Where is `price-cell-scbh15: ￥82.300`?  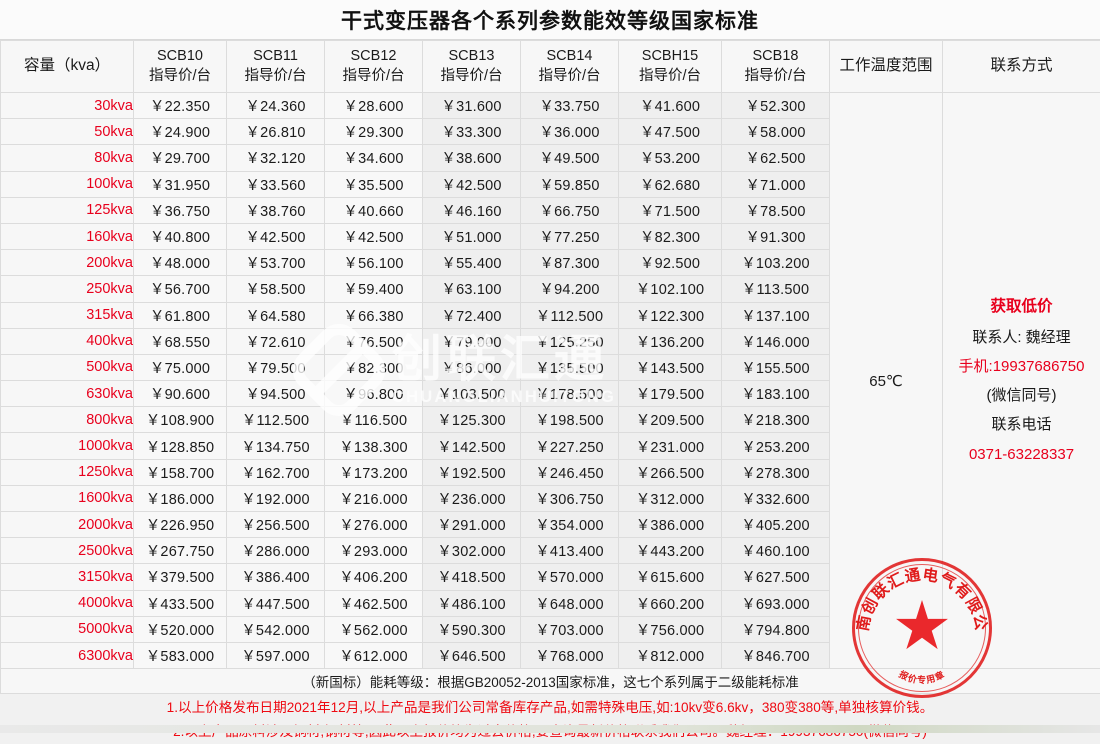
price-cell-scbh15: ￥82.300 is located at coordinates (670, 236).